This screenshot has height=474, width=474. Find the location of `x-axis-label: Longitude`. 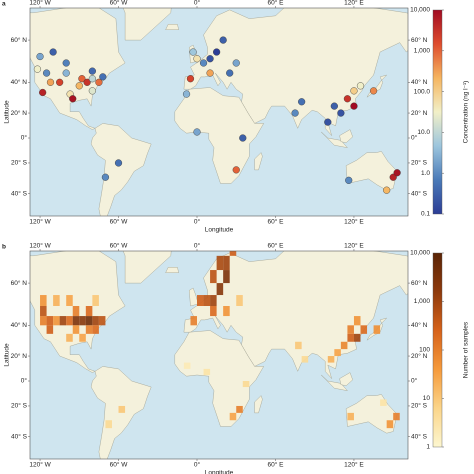

x-axis-label: Longitude is located at coordinates (219, 472).